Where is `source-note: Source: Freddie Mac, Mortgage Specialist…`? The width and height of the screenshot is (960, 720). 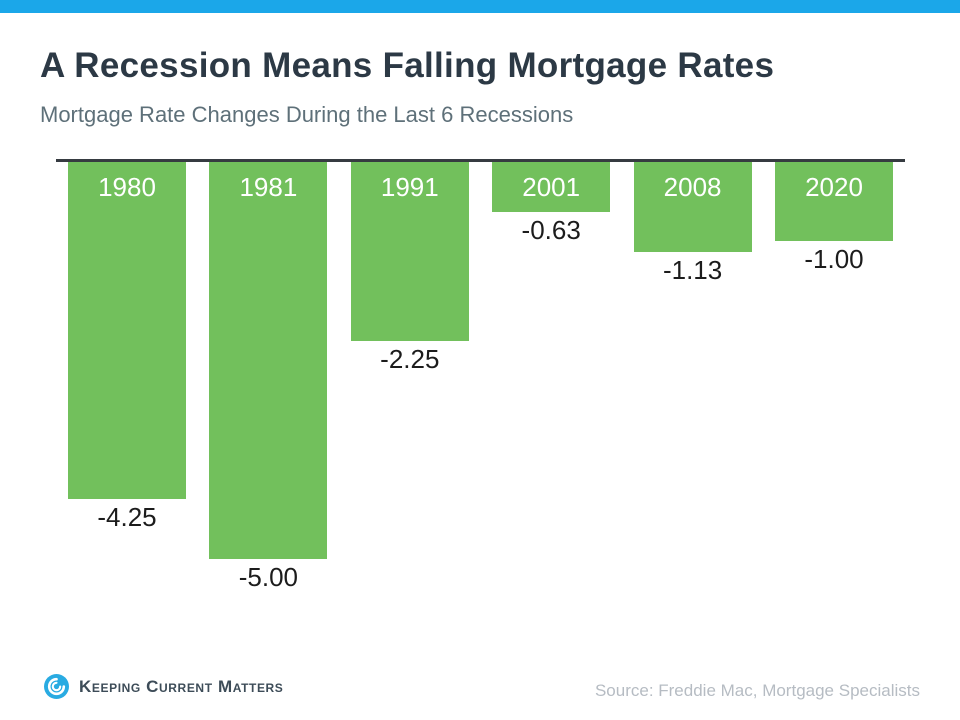
source-note: Source: Freddie Mac, Mortgage Specialist… is located at coordinates (757, 690).